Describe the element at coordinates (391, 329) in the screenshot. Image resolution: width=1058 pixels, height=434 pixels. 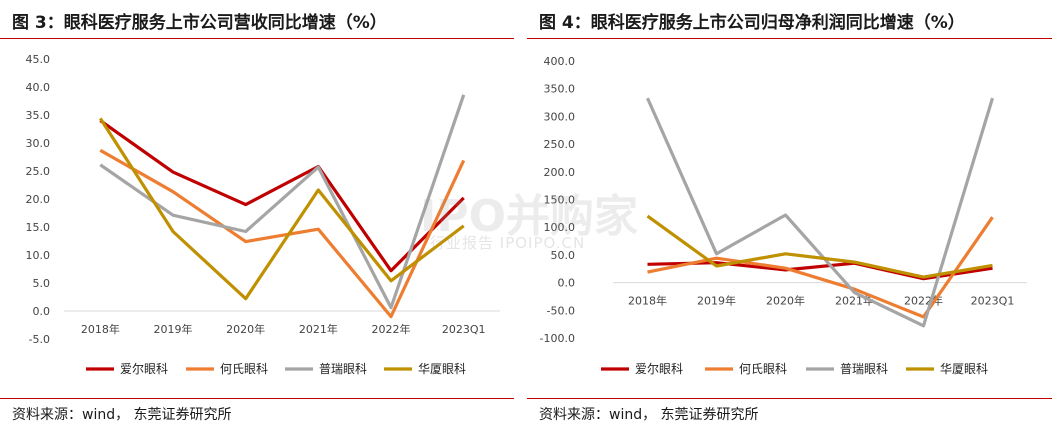
I see `x-tick-label: 2022年` at that location.